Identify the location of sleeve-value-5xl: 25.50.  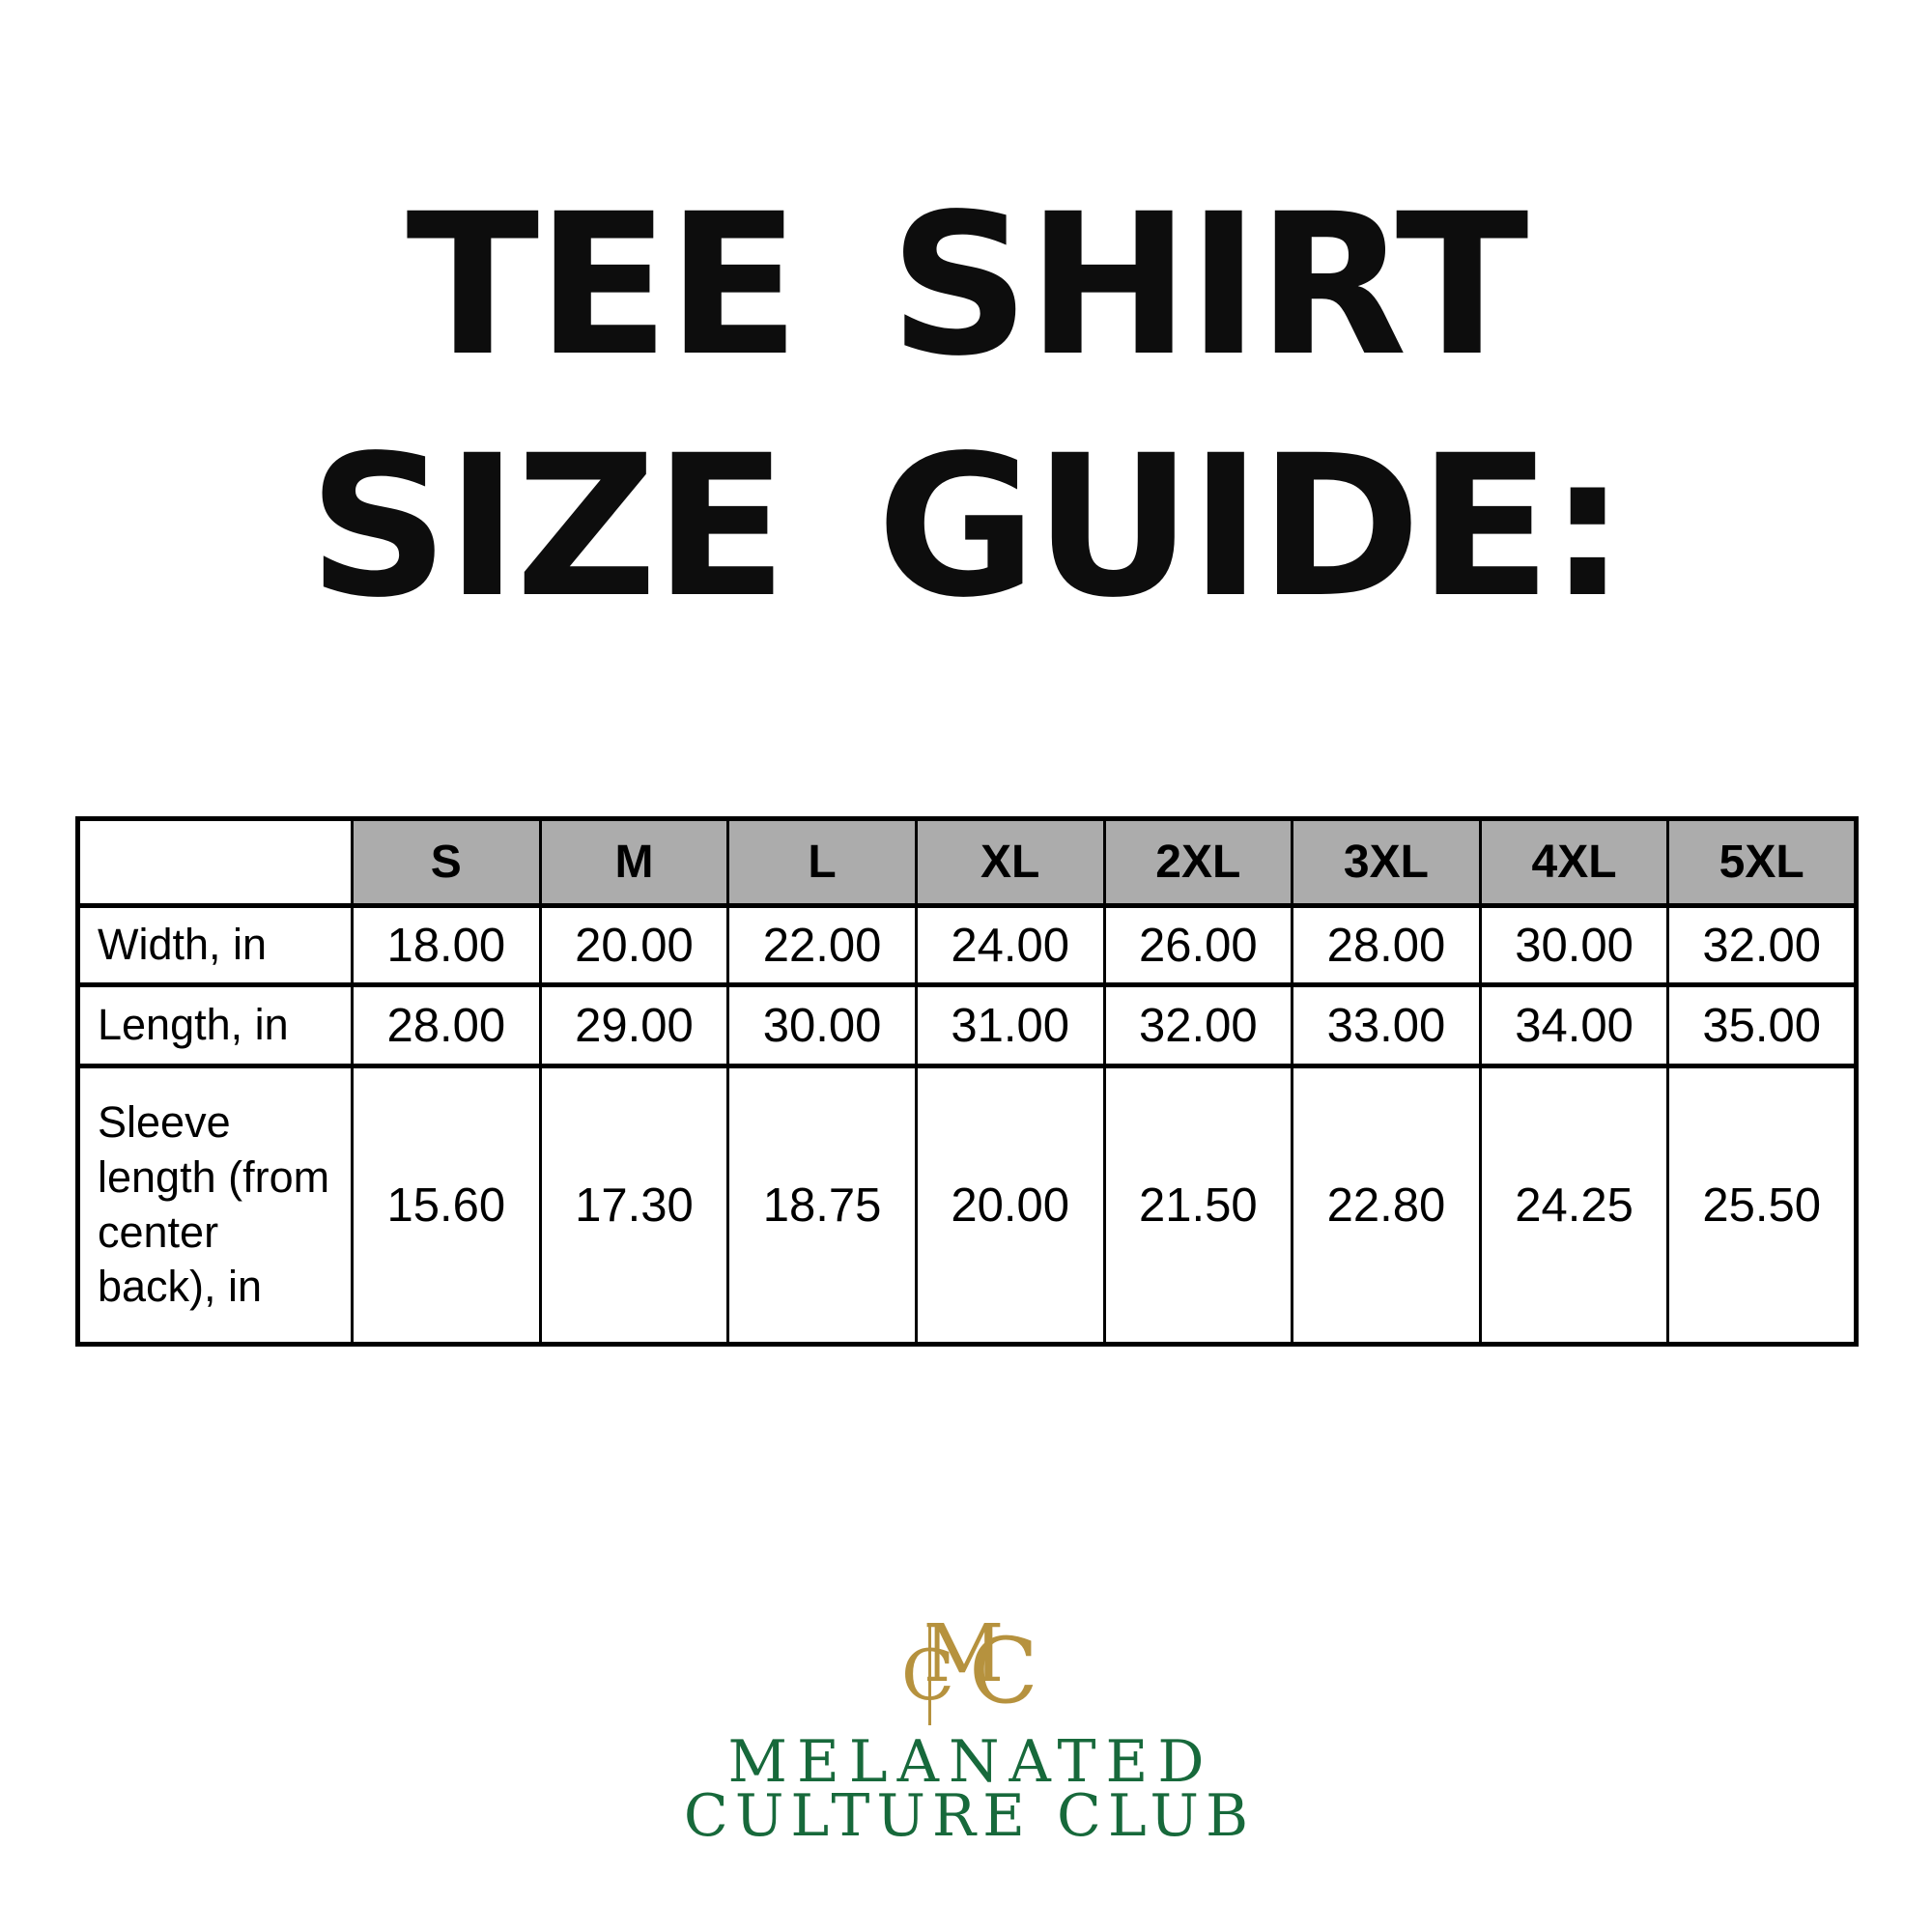
(1762, 1205).